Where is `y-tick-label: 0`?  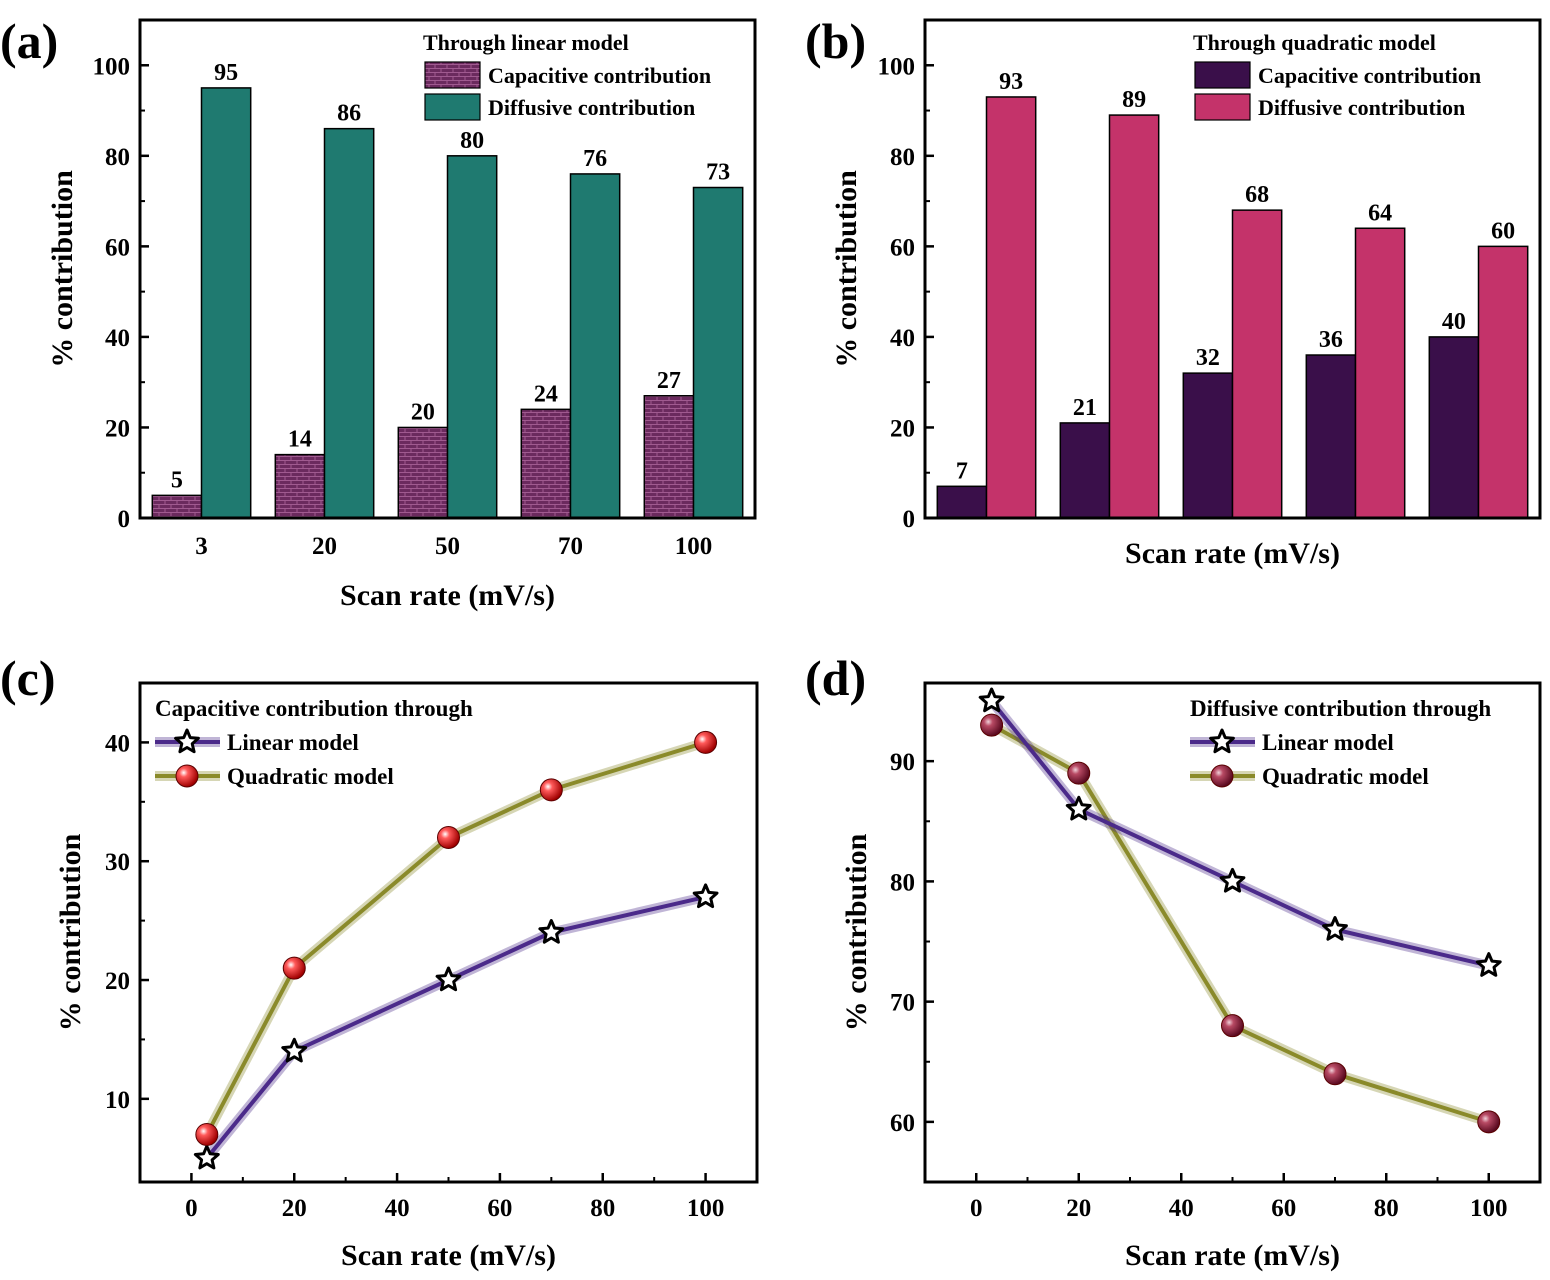 y-tick-label: 0 is located at coordinates (909, 519).